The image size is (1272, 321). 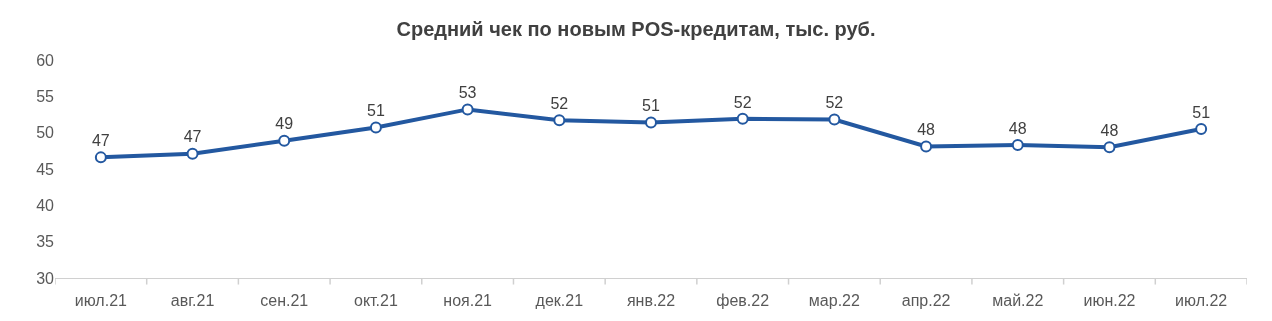 What do you see at coordinates (45, 96) in the screenshot?
I see `y-tick-label: 55` at bounding box center [45, 96].